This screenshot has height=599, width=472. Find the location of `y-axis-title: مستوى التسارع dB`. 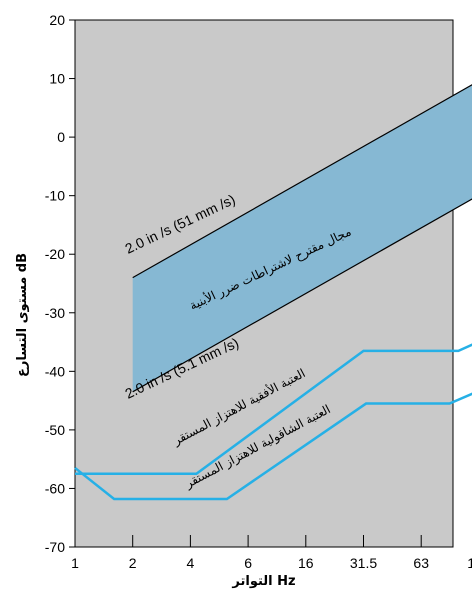

y-axis-title: مستوى التسارع dB is located at coordinates (22, 315).